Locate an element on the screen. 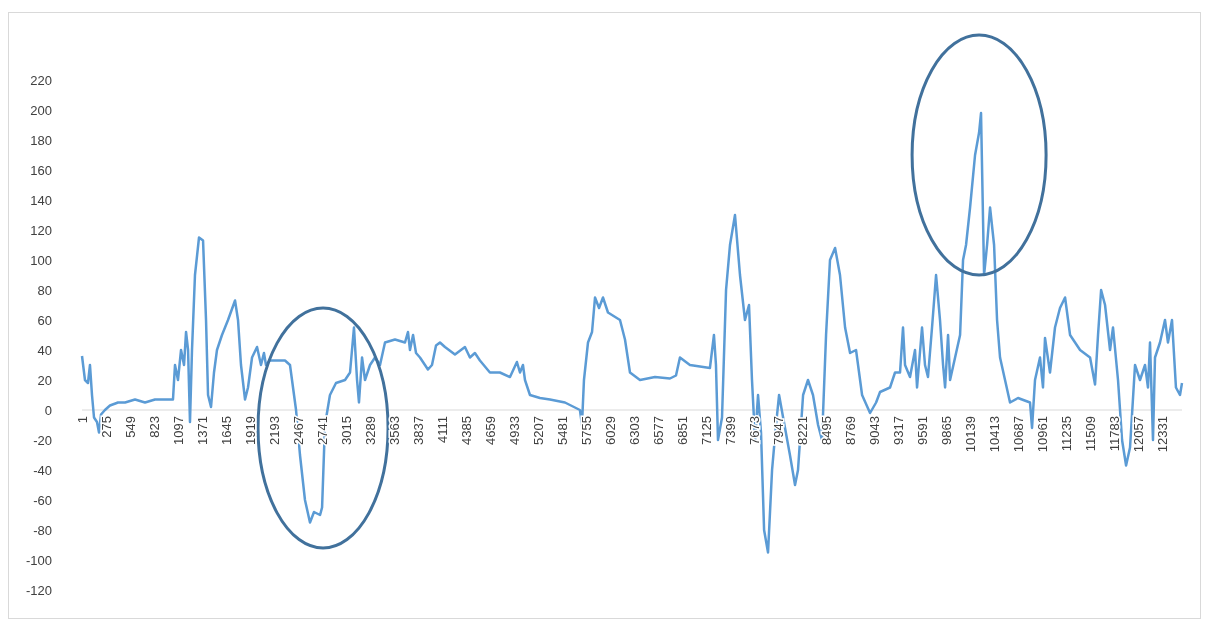 Image resolution: width=1212 pixels, height=628 pixels. y-tick-label: -100 is located at coordinates (38, 560).